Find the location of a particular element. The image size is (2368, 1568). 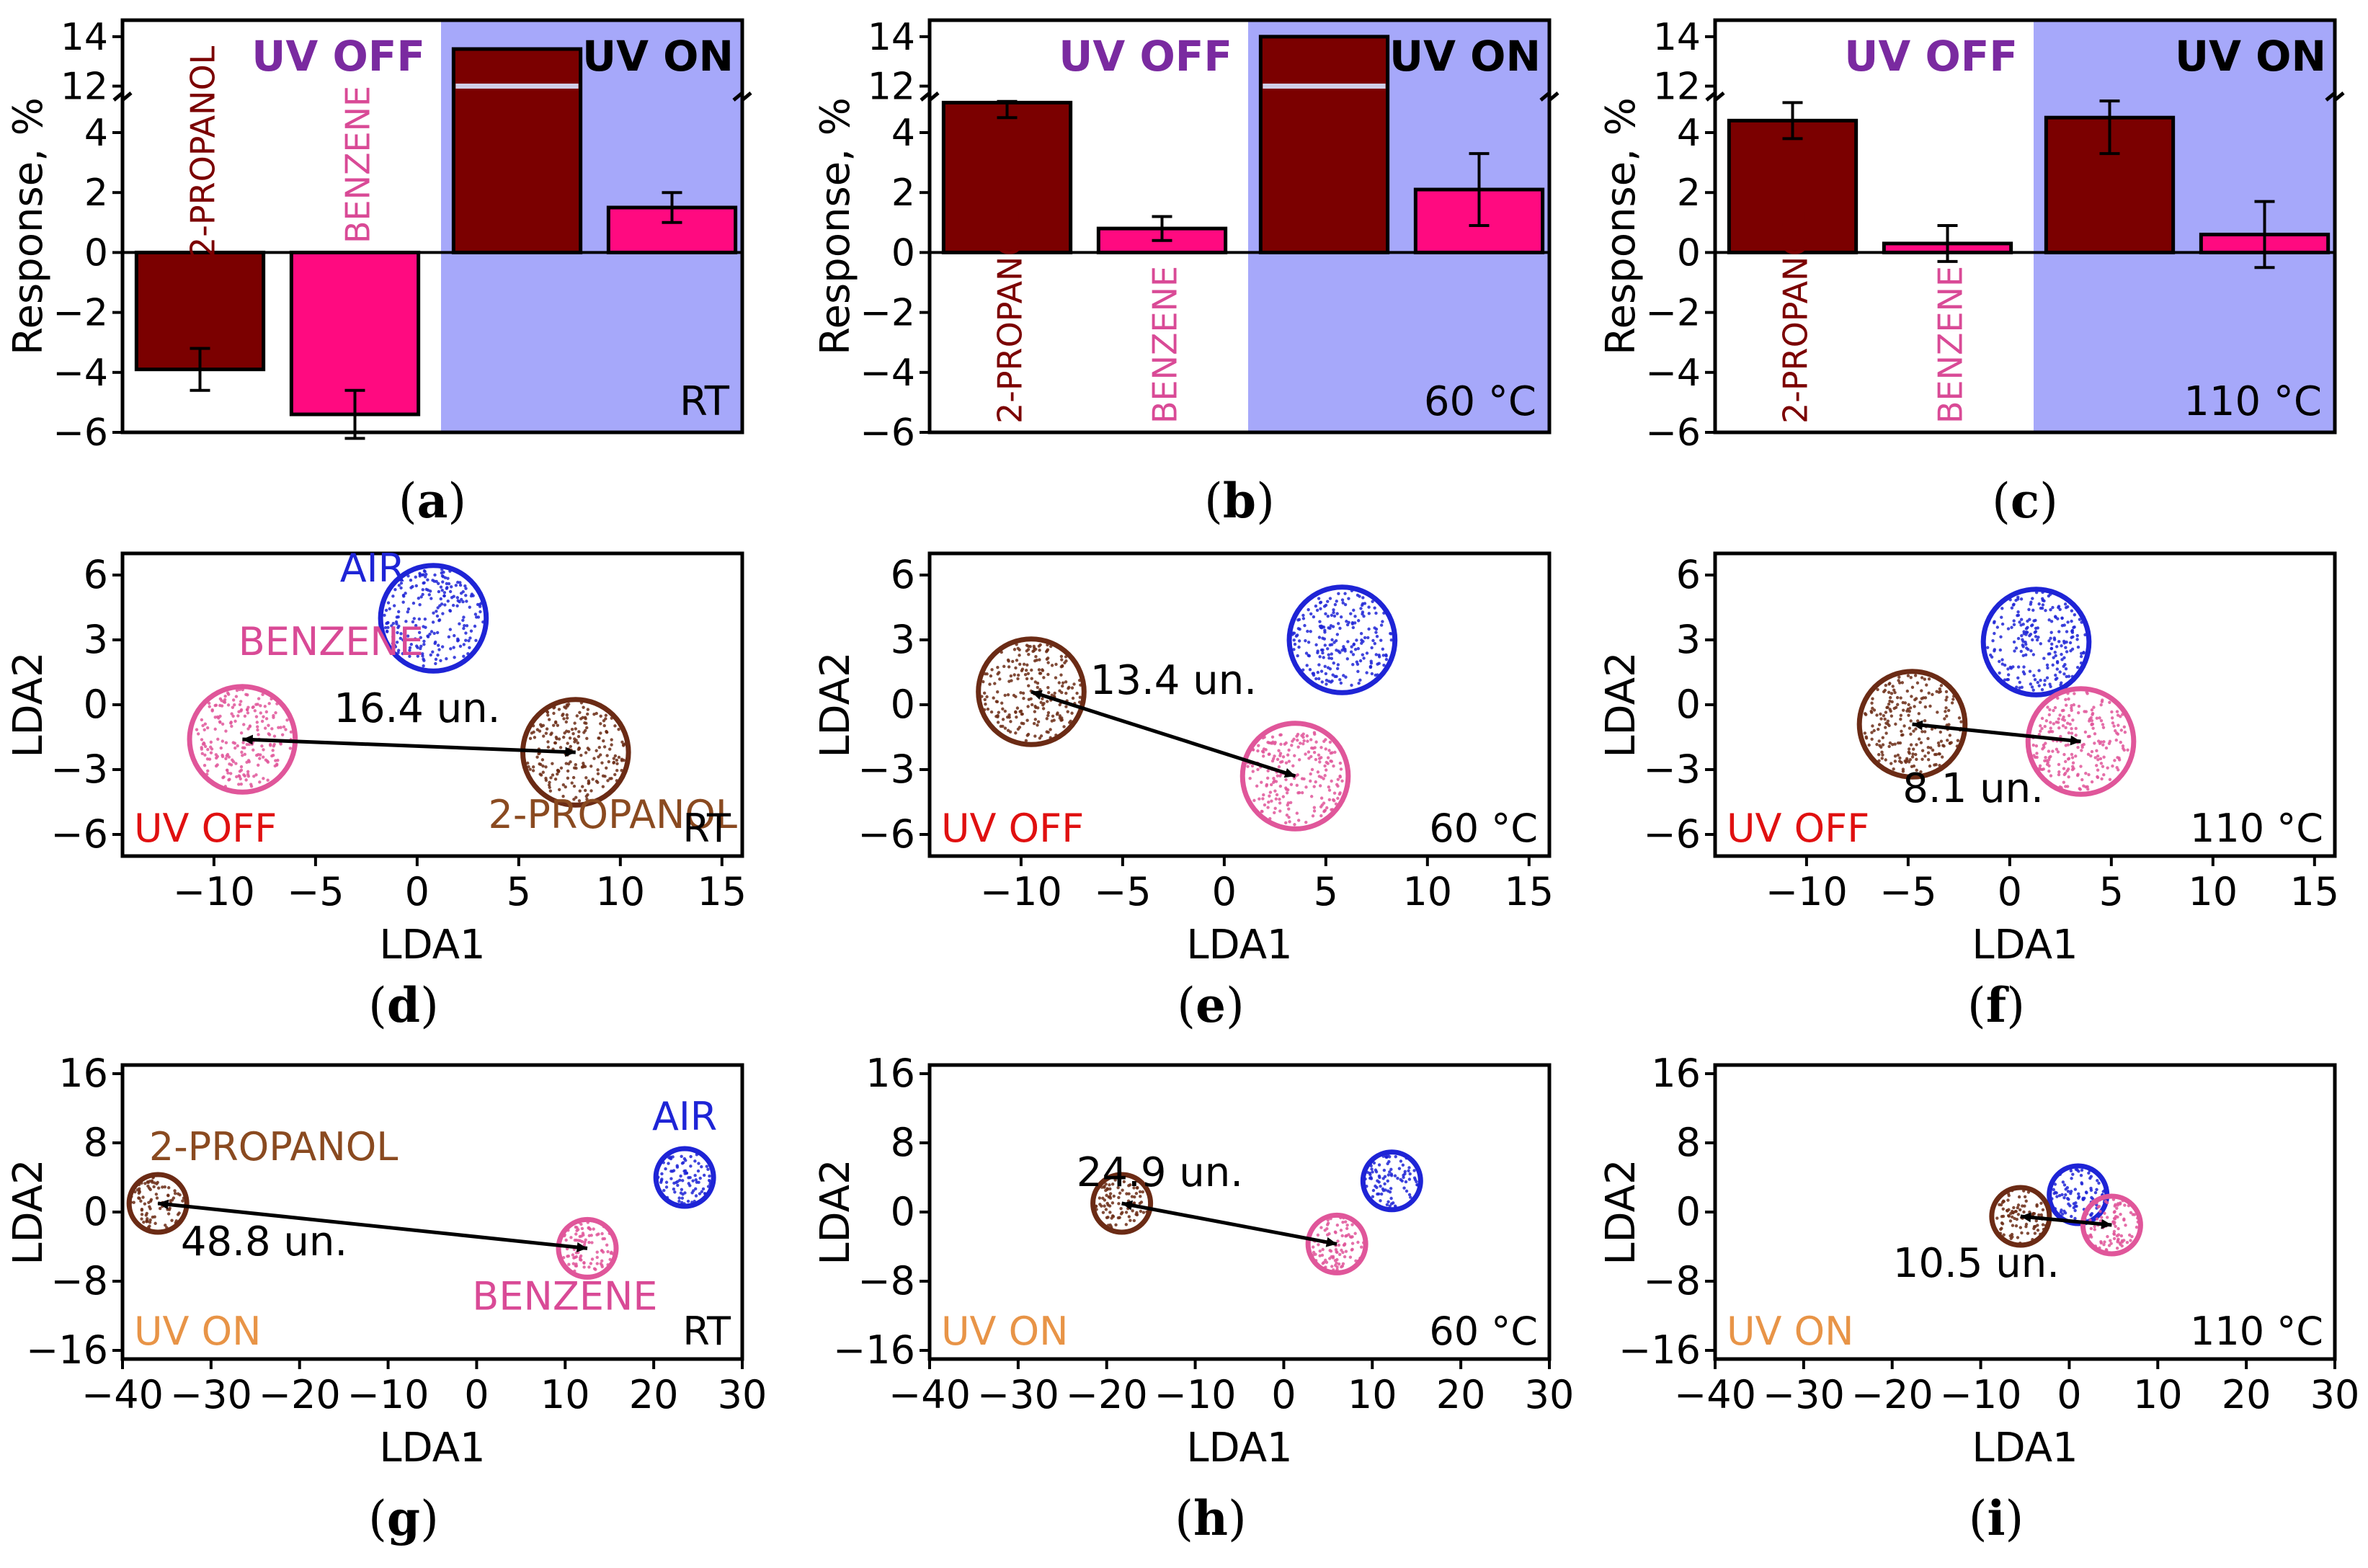

x-tick-label: 15 is located at coordinates (722, 891).